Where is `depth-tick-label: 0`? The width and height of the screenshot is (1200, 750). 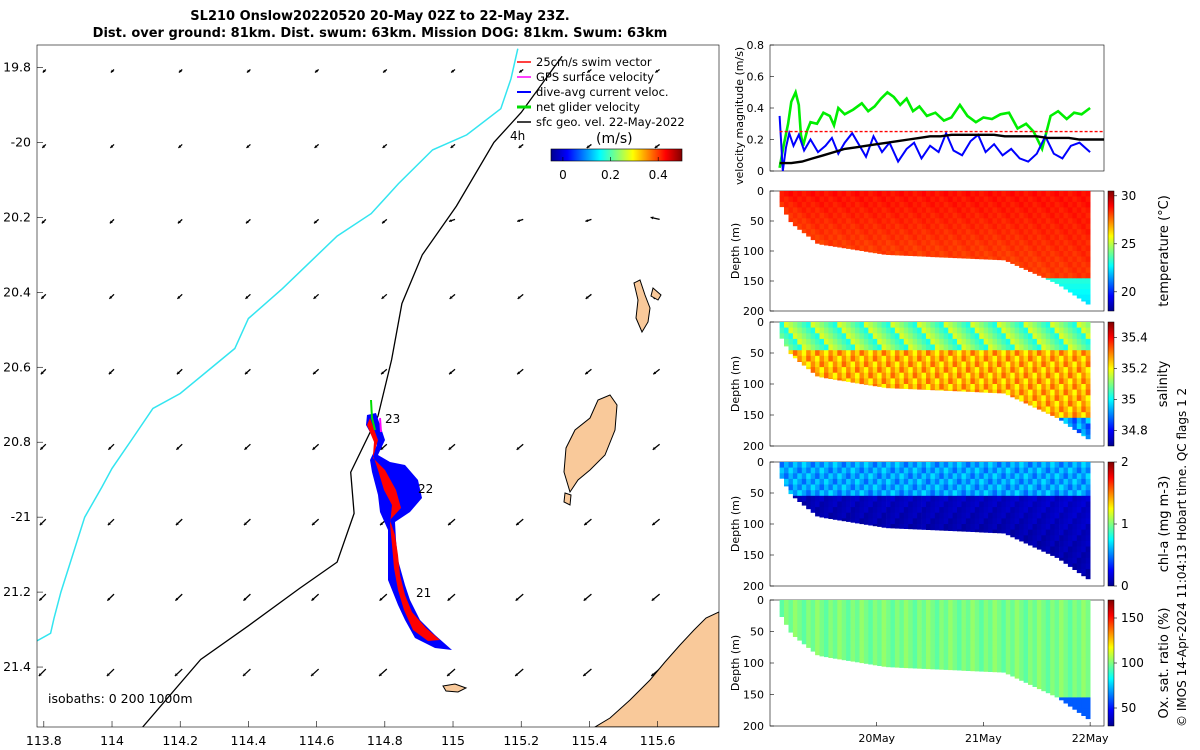
depth-tick-label: 0 is located at coordinates (760, 600).